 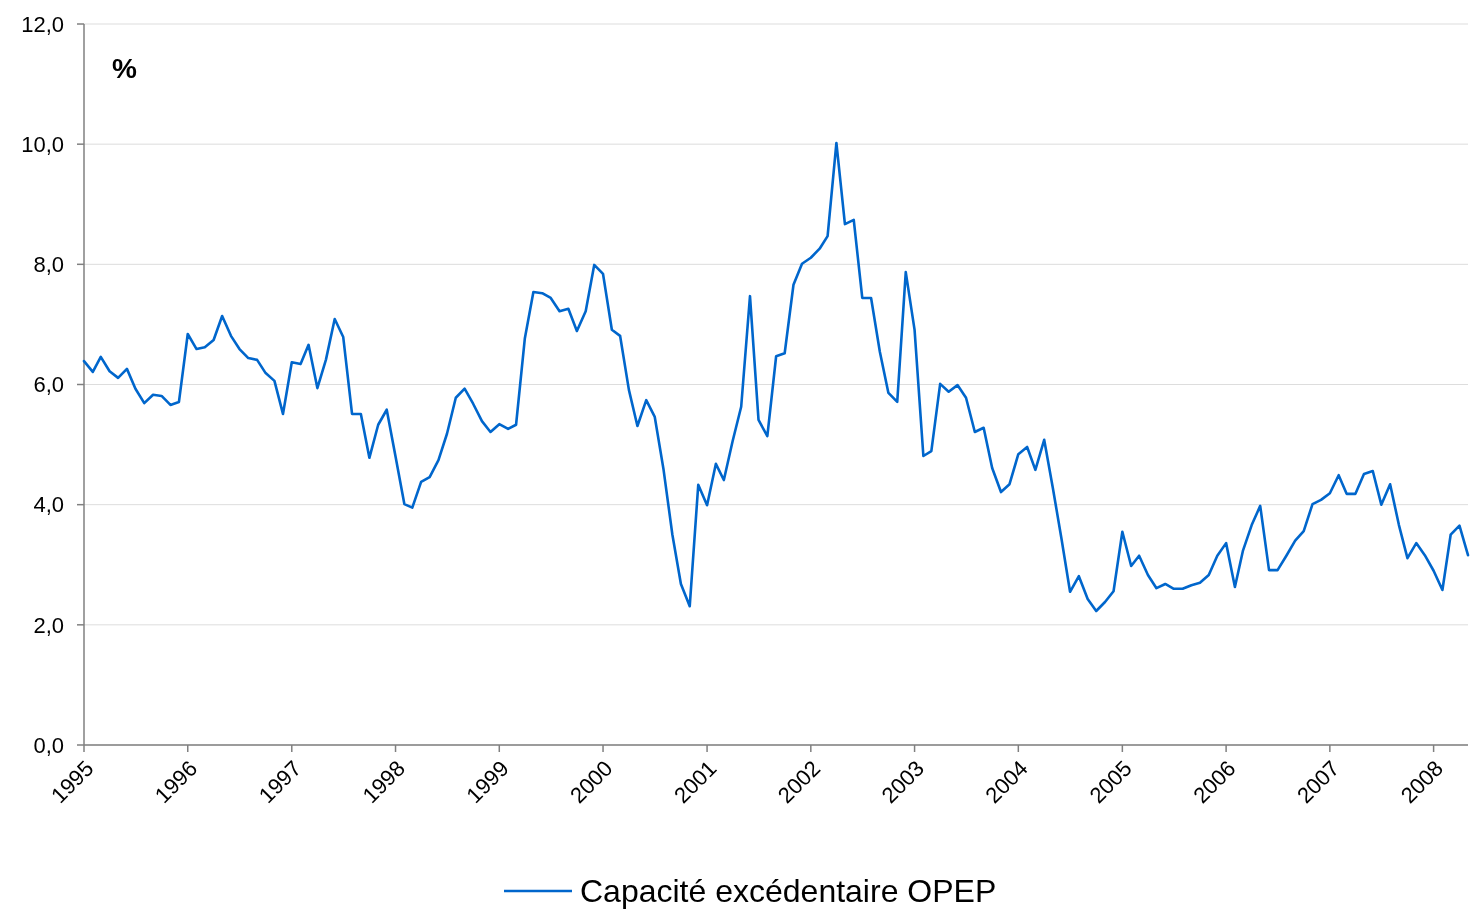 I want to click on legend-label: Capacité excédentaire OPEP, so click(x=788, y=891).